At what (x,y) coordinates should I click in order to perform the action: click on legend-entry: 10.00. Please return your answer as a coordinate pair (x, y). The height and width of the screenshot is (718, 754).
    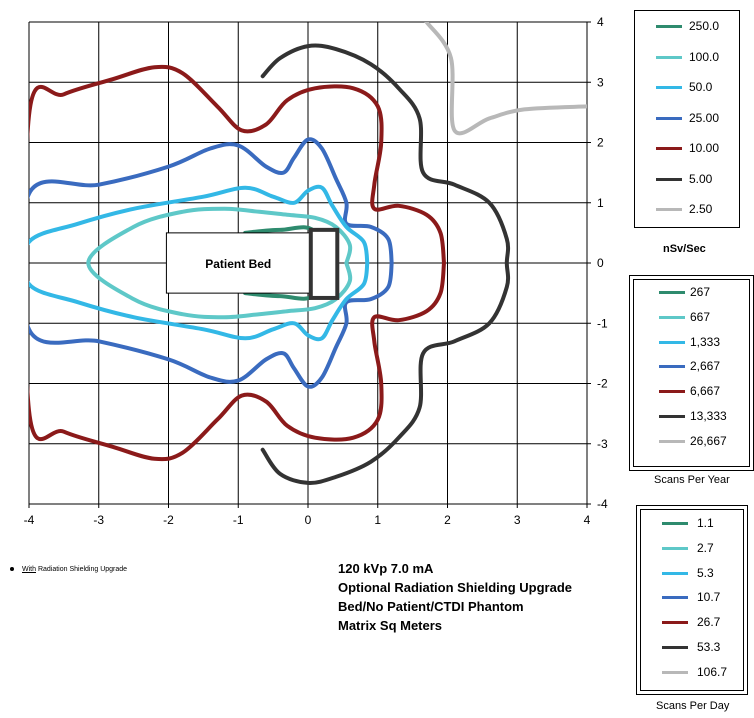
    Looking at the image, I should click on (687, 148).